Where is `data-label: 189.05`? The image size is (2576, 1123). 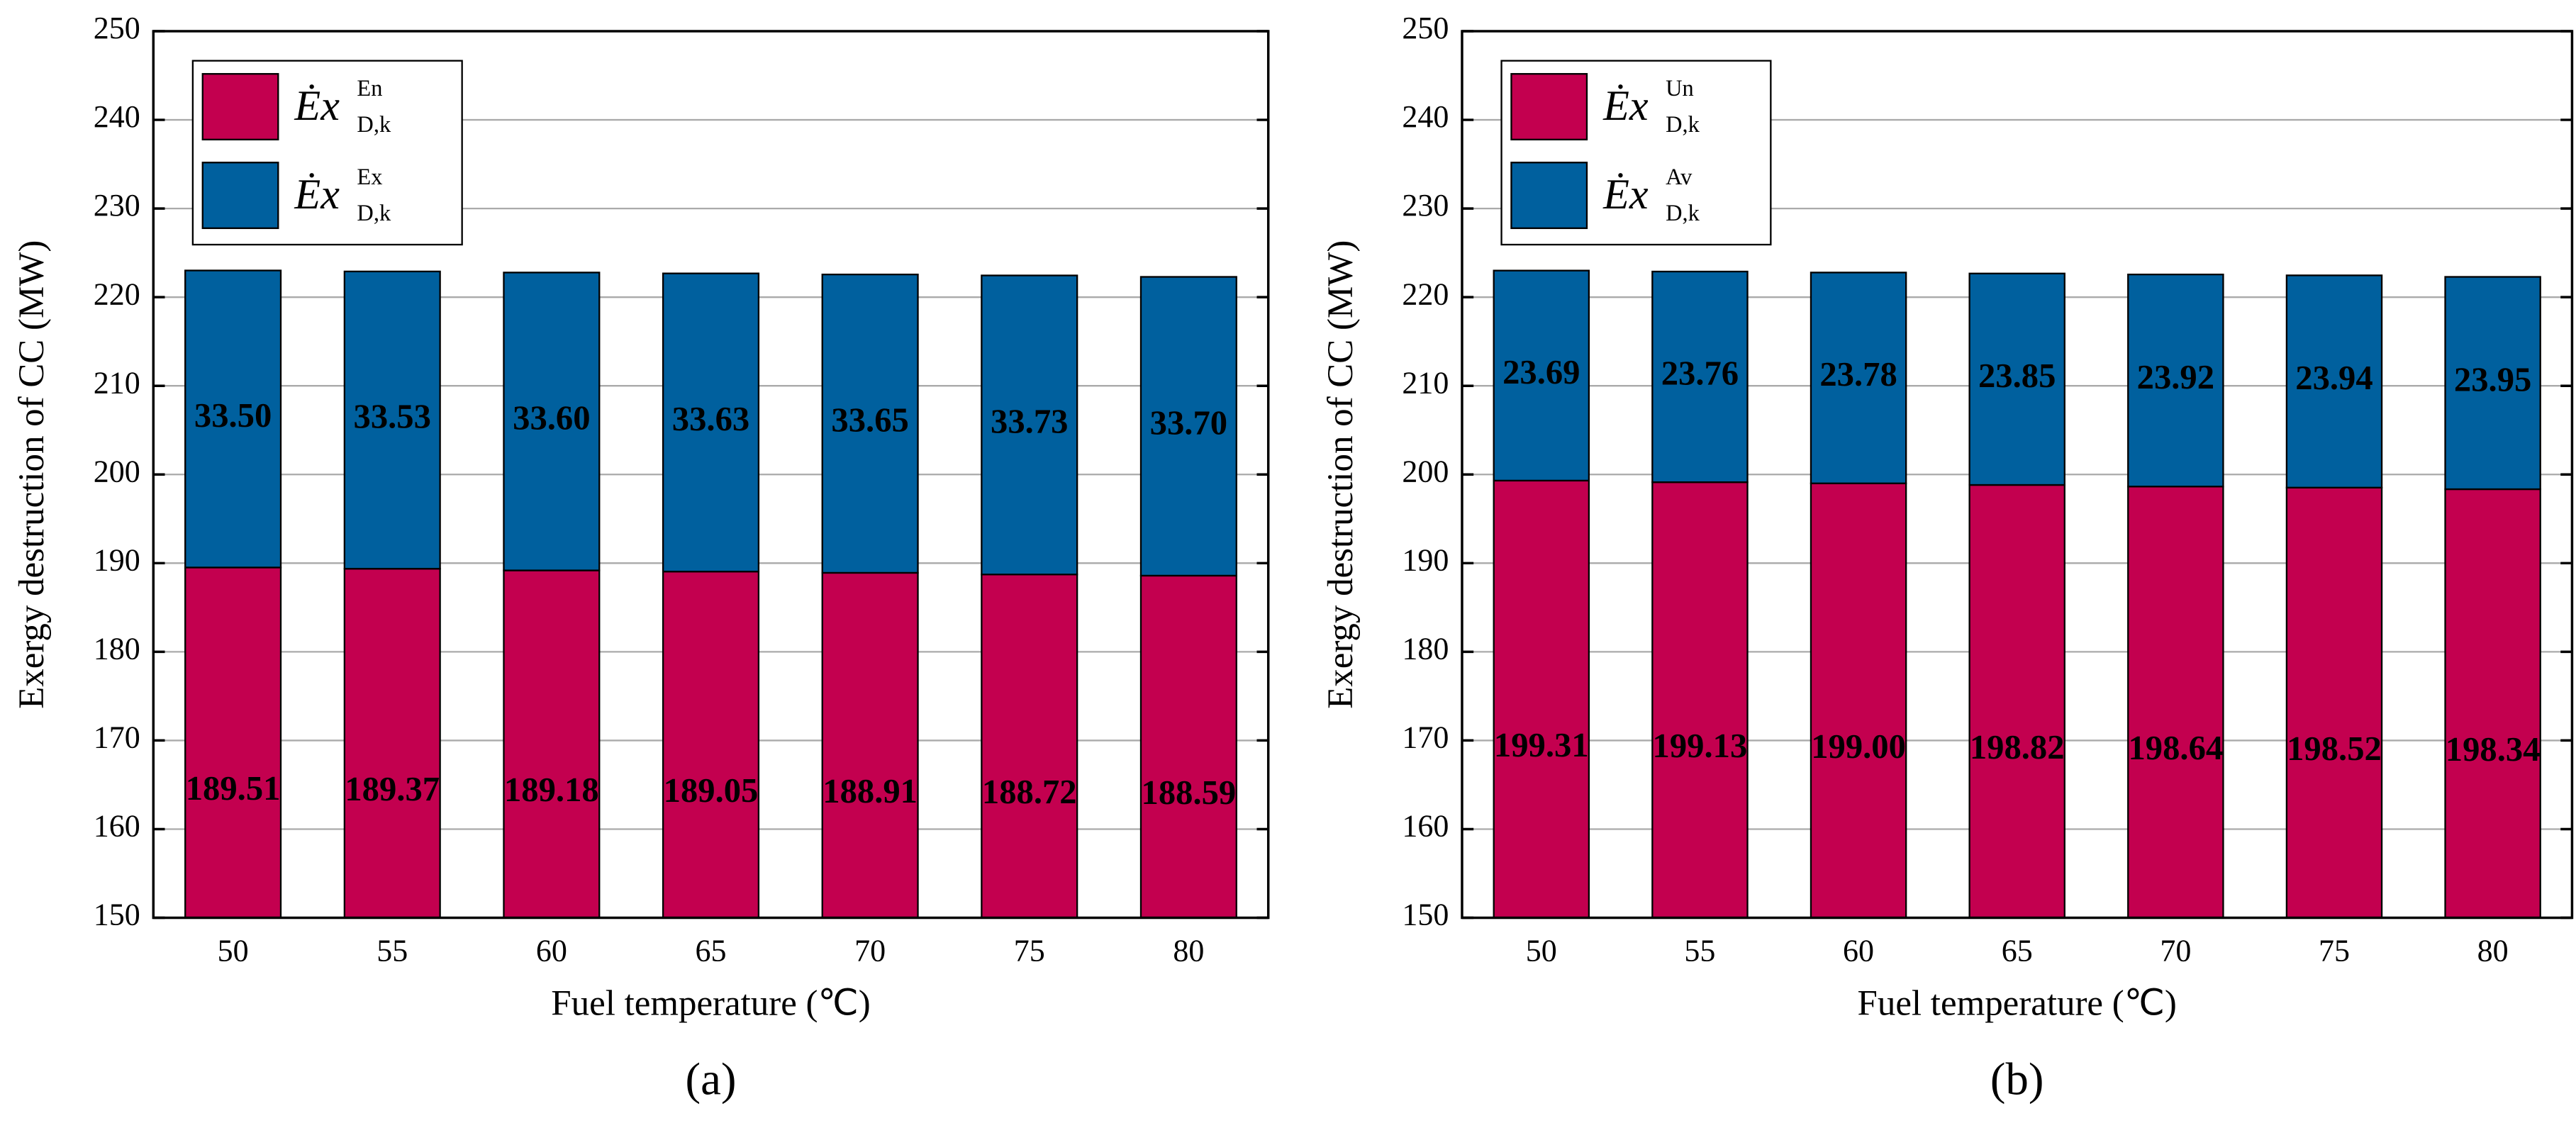
data-label: 189.05 is located at coordinates (711, 790).